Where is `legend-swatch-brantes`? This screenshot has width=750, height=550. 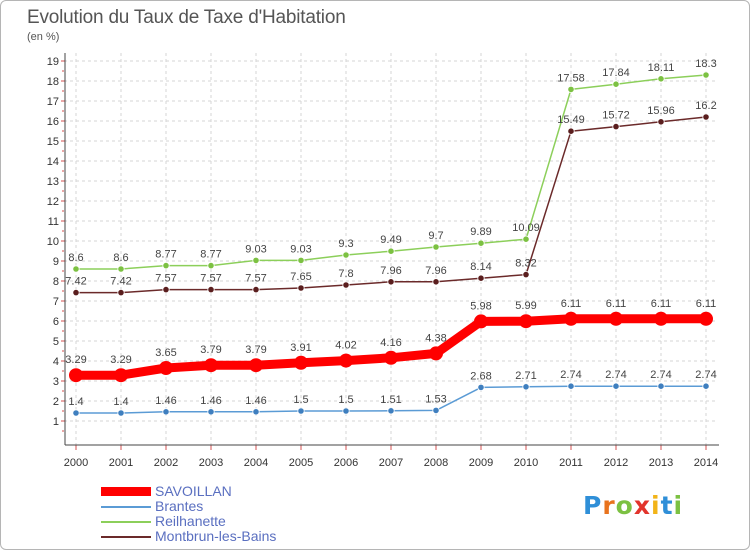 legend-swatch-brantes is located at coordinates (126, 507).